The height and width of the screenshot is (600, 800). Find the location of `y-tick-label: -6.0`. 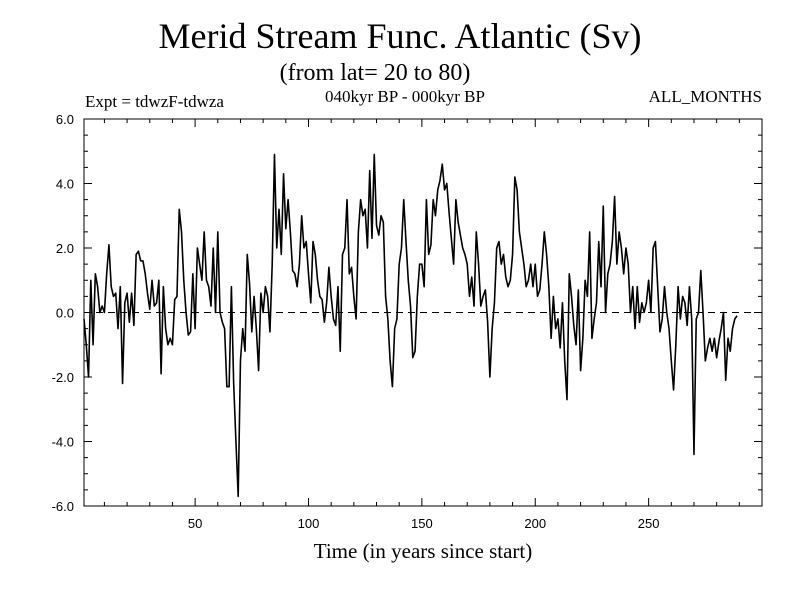

y-tick-label: -6.0 is located at coordinates (63, 506).